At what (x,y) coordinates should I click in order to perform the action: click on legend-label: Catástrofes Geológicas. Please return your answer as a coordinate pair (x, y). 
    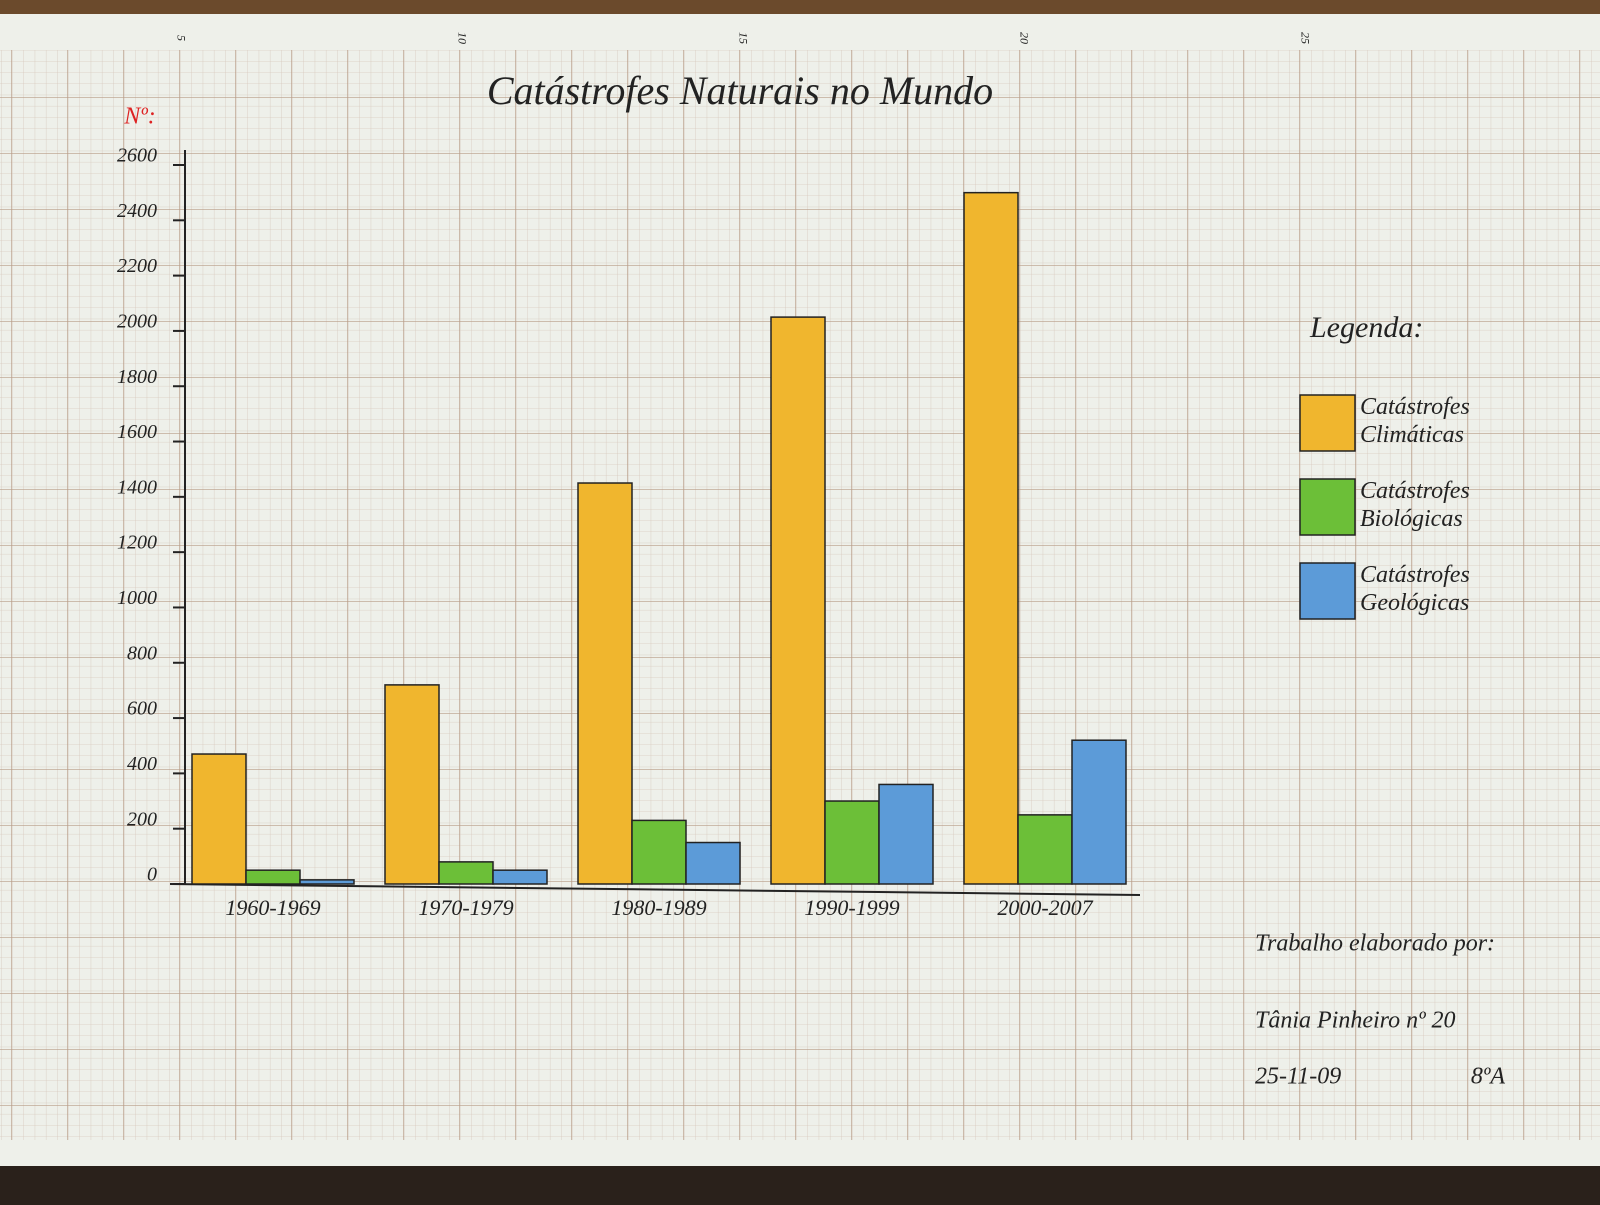
    Looking at the image, I should click on (1415, 589).